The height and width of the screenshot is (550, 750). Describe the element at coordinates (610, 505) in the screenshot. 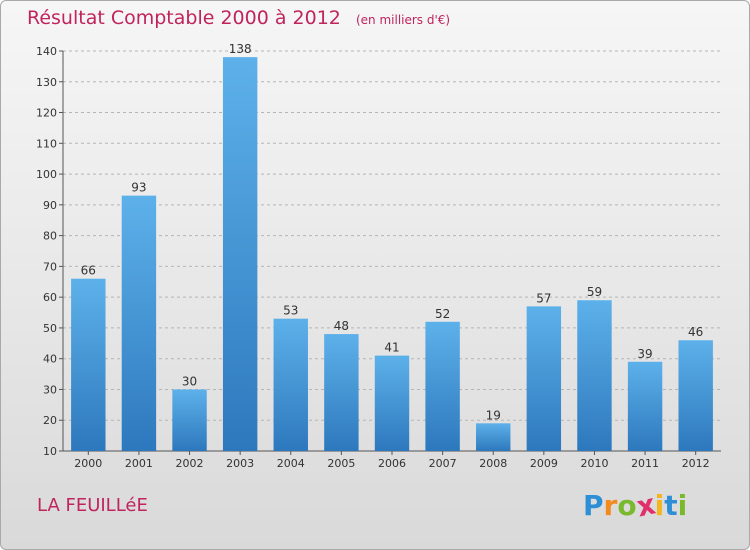

I see `logo-letter: r` at that location.